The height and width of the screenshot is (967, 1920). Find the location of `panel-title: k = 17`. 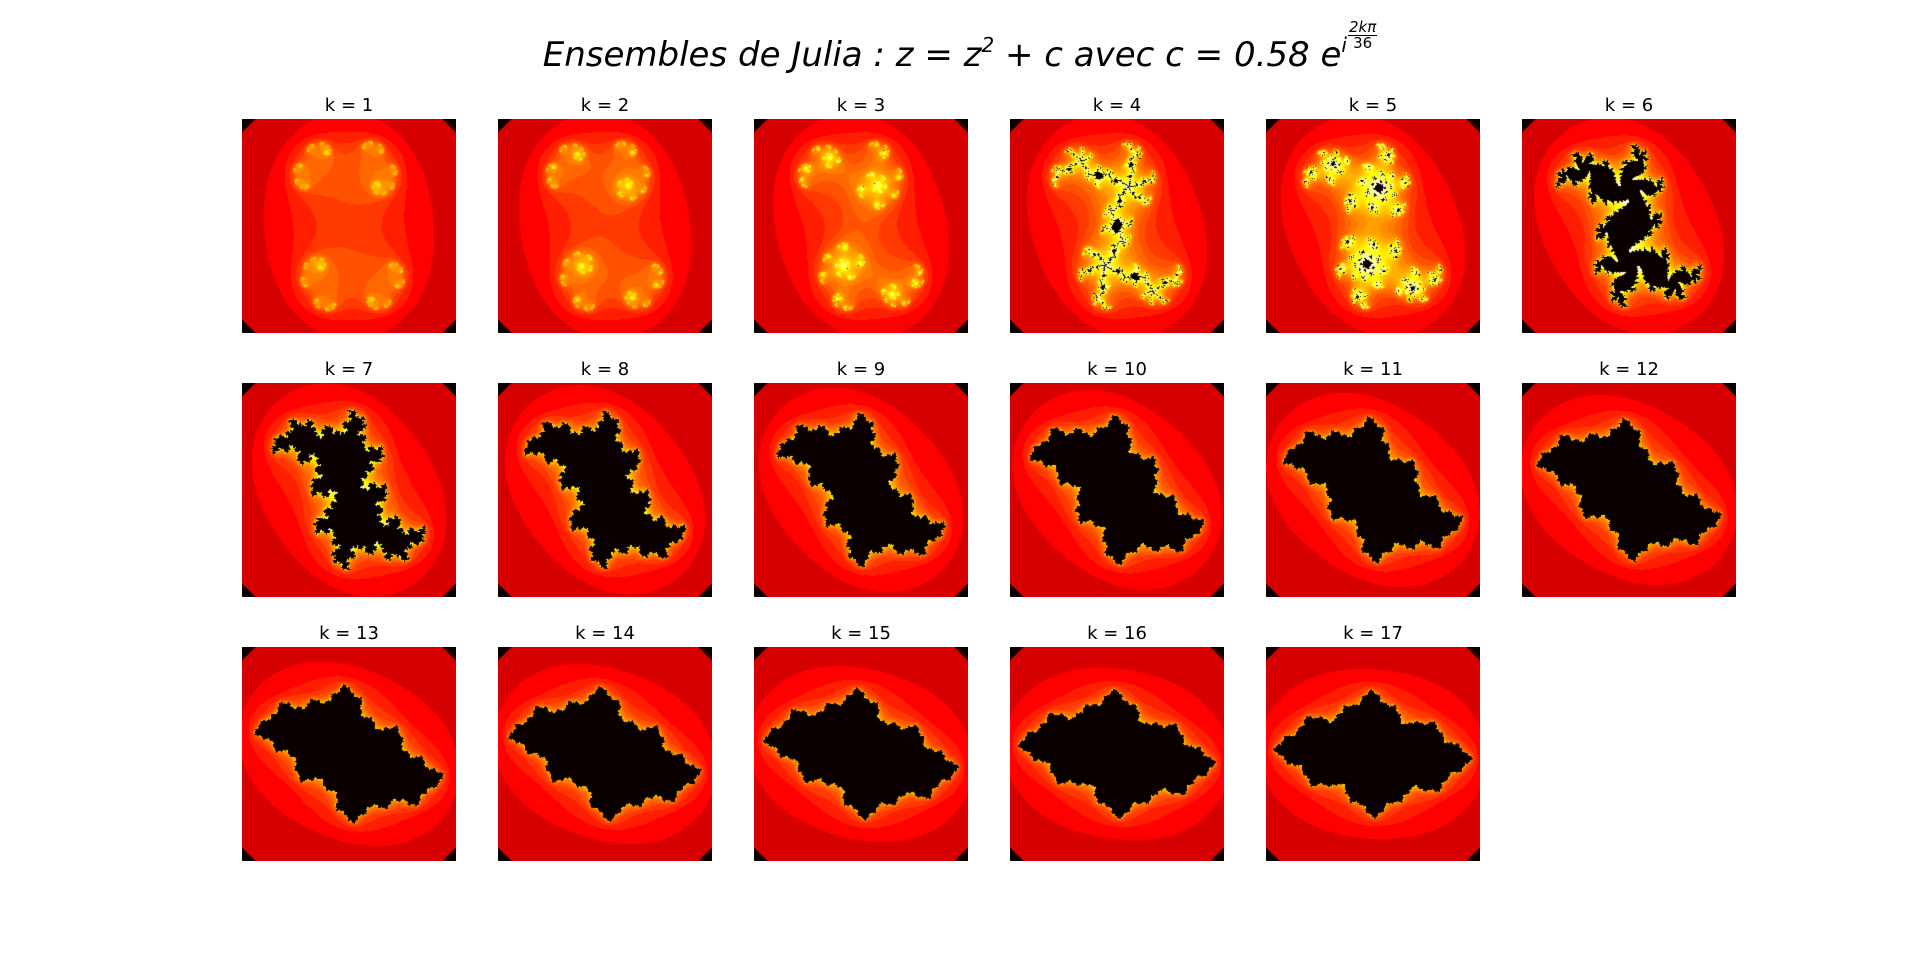

panel-title: k = 17 is located at coordinates (1373, 633).